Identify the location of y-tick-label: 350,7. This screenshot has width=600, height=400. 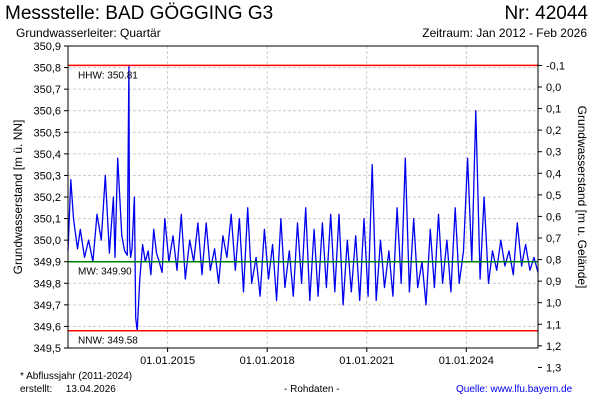
(47, 90).